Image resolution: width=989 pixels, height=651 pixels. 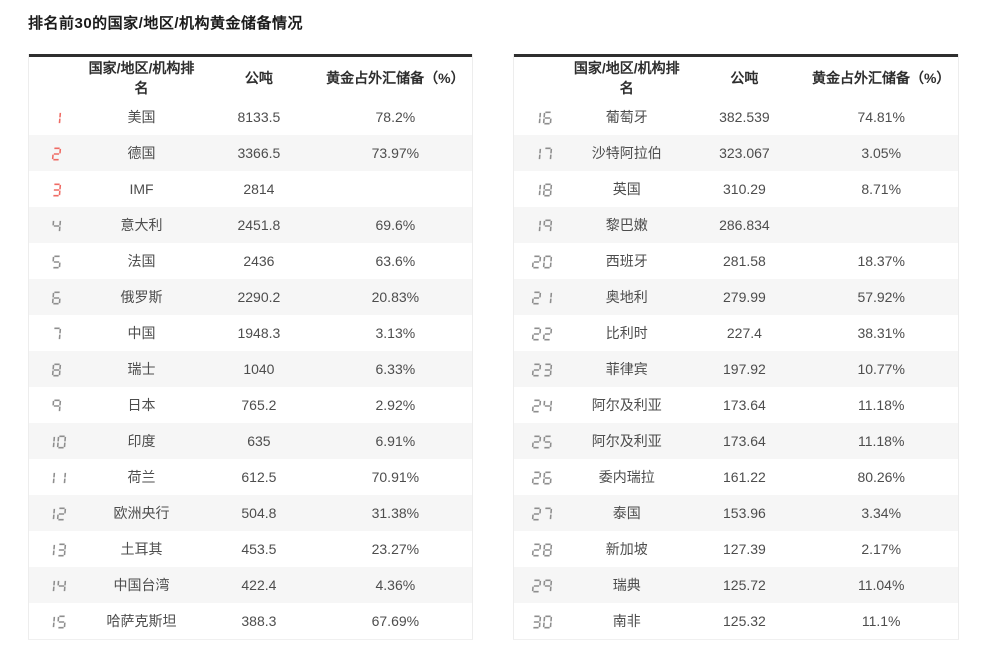 I want to click on gold-pct-cell: 2.17%, so click(x=881, y=549).